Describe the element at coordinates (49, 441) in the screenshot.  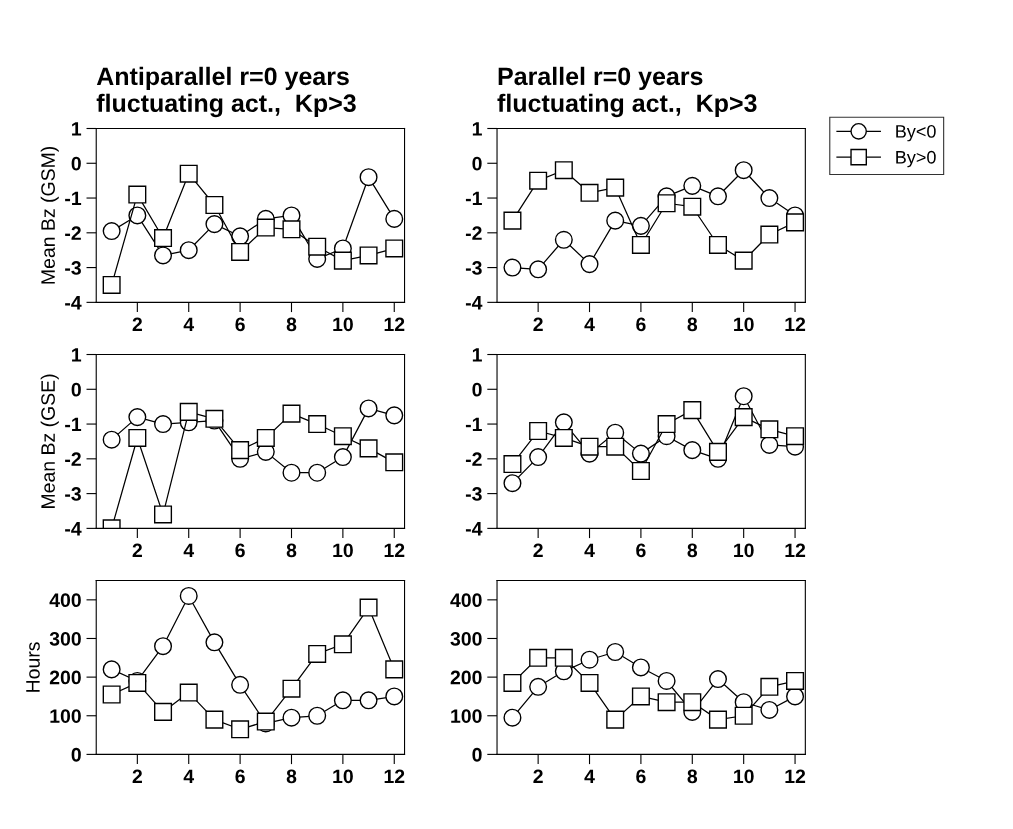
I see `y-axis-title: Mean Bz (GSE)` at that location.